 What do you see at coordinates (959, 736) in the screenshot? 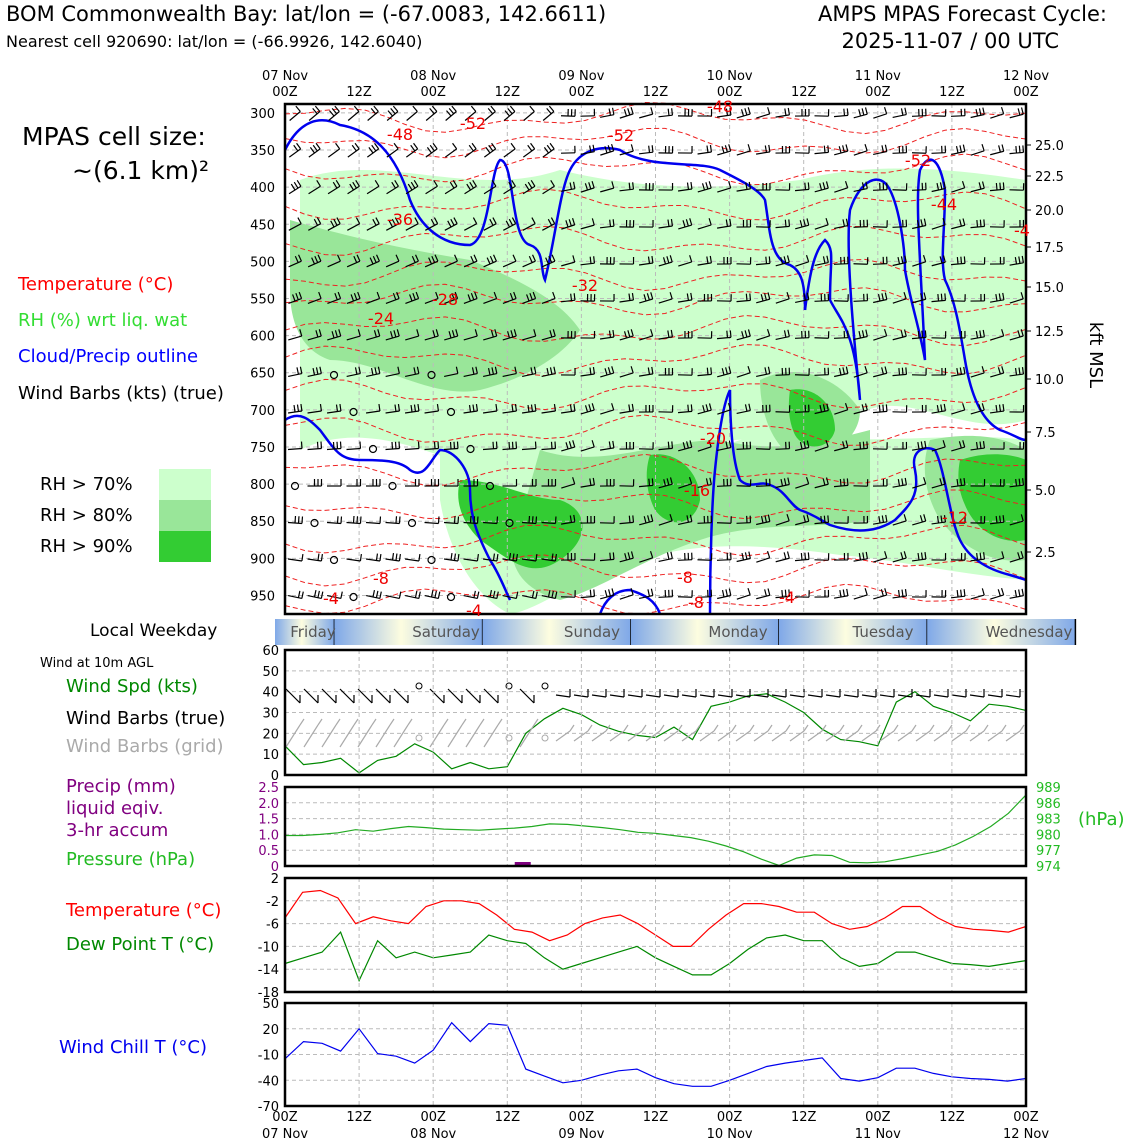
I see `surface-barb-grid` at bounding box center [959, 736].